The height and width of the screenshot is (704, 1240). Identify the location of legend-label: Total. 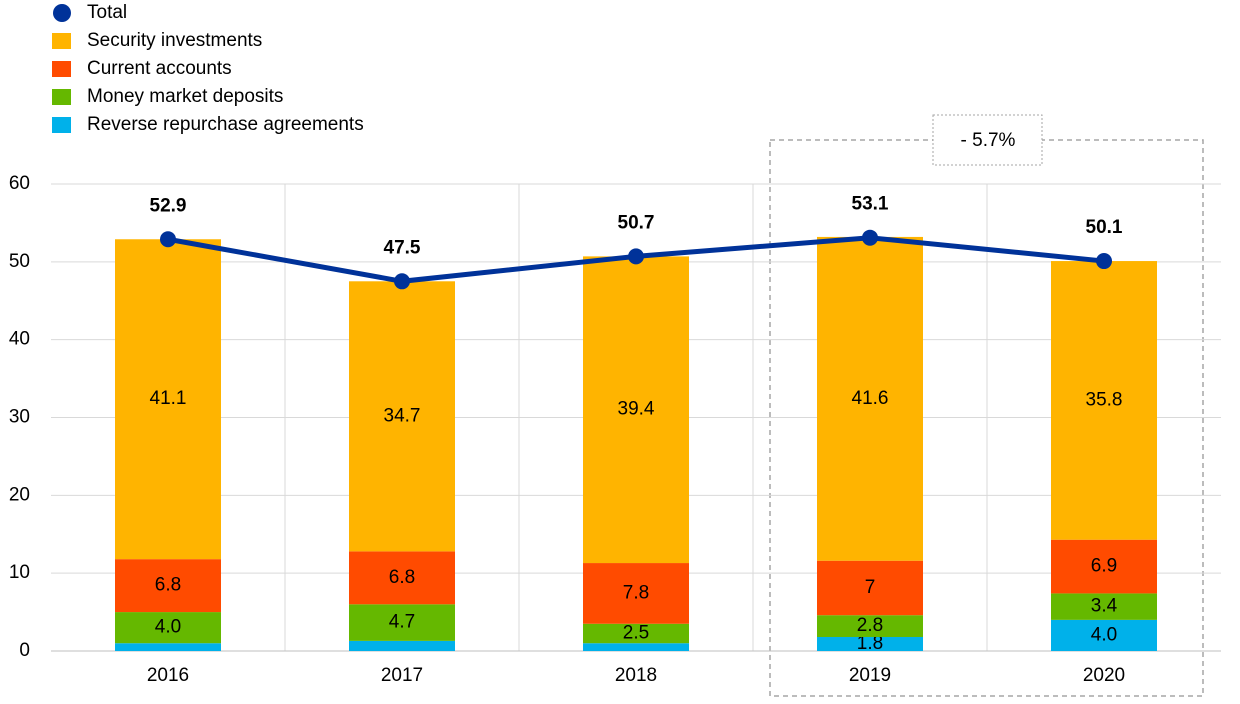
(107, 12).